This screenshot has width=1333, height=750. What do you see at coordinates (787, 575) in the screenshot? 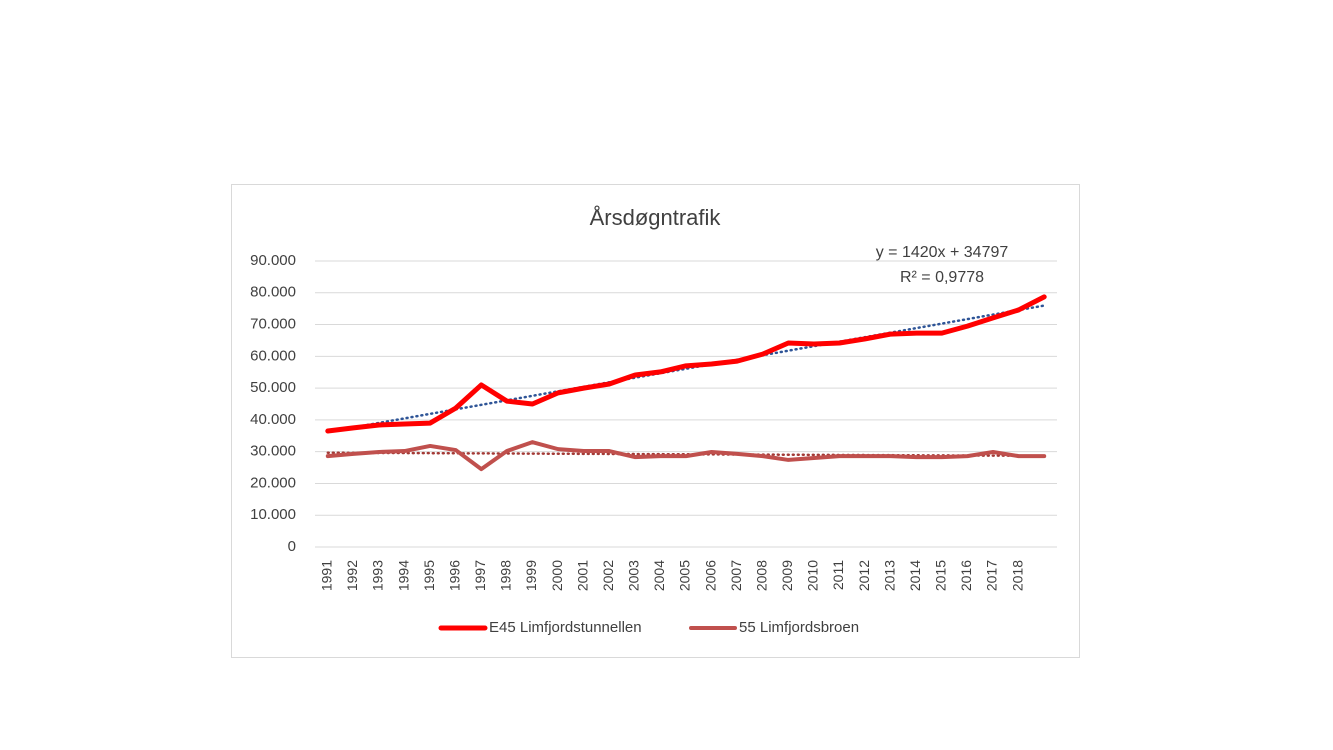
I see `x-tick-label: 2009` at bounding box center [787, 575].